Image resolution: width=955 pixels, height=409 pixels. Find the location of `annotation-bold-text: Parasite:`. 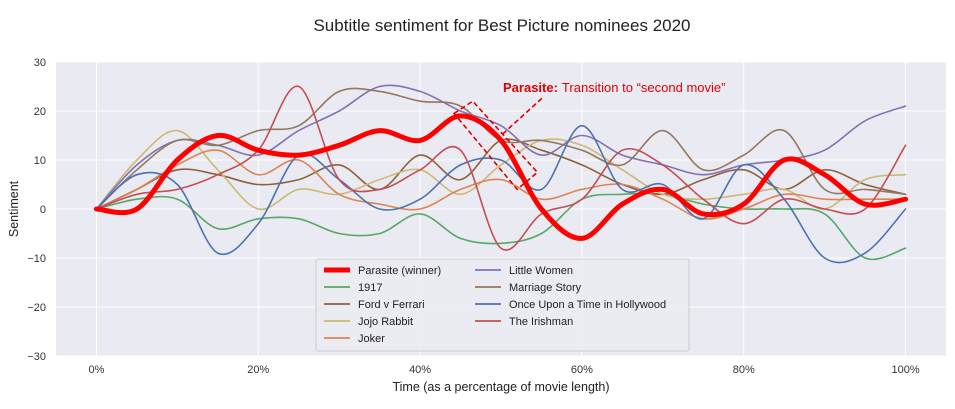

annotation-bold-text: Parasite: is located at coordinates (530, 87).